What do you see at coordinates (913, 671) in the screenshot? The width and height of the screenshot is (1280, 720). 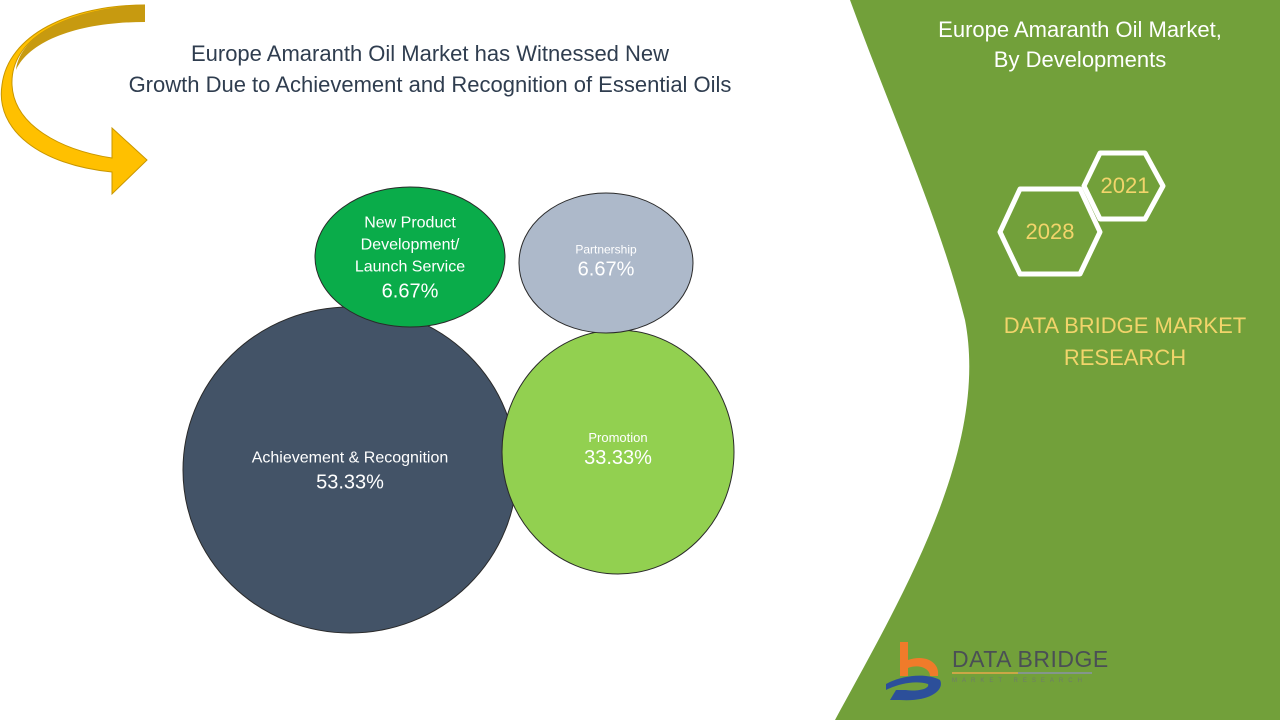 I see `logo-icon` at bounding box center [913, 671].